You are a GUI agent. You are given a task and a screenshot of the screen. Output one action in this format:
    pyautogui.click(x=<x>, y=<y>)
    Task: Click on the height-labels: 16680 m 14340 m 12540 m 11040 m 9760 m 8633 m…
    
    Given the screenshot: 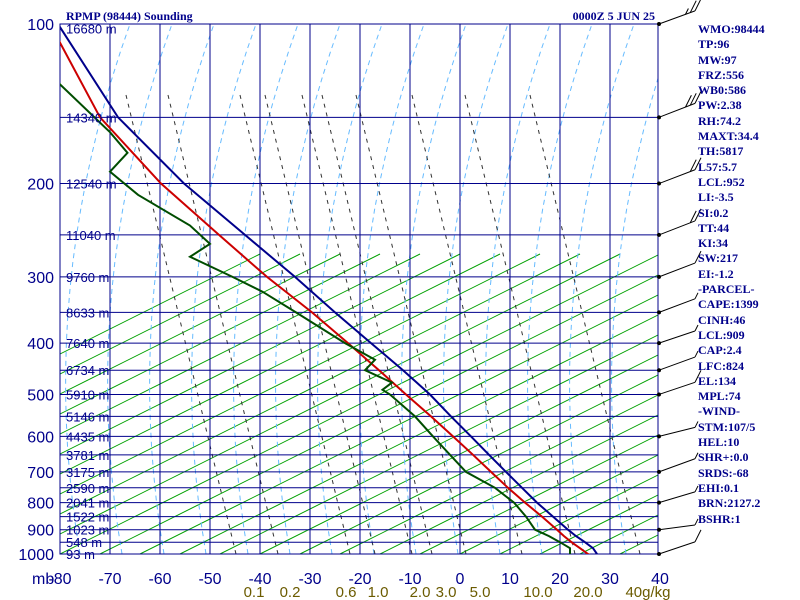 What is the action you would take?
    pyautogui.click(x=91, y=292)
    